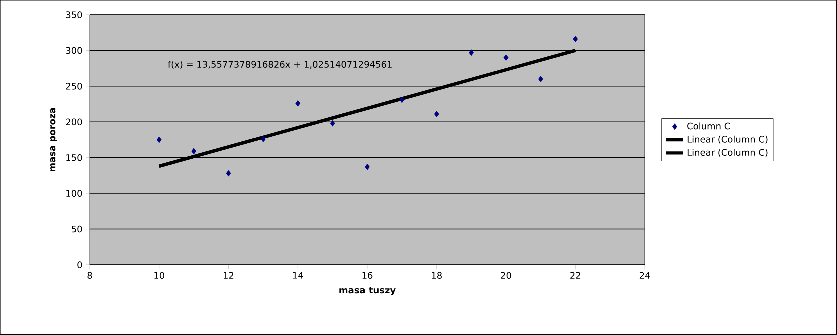 This screenshot has width=837, height=335. Describe the element at coordinates (367, 276) in the screenshot. I see `x-tick-label: 16` at that location.